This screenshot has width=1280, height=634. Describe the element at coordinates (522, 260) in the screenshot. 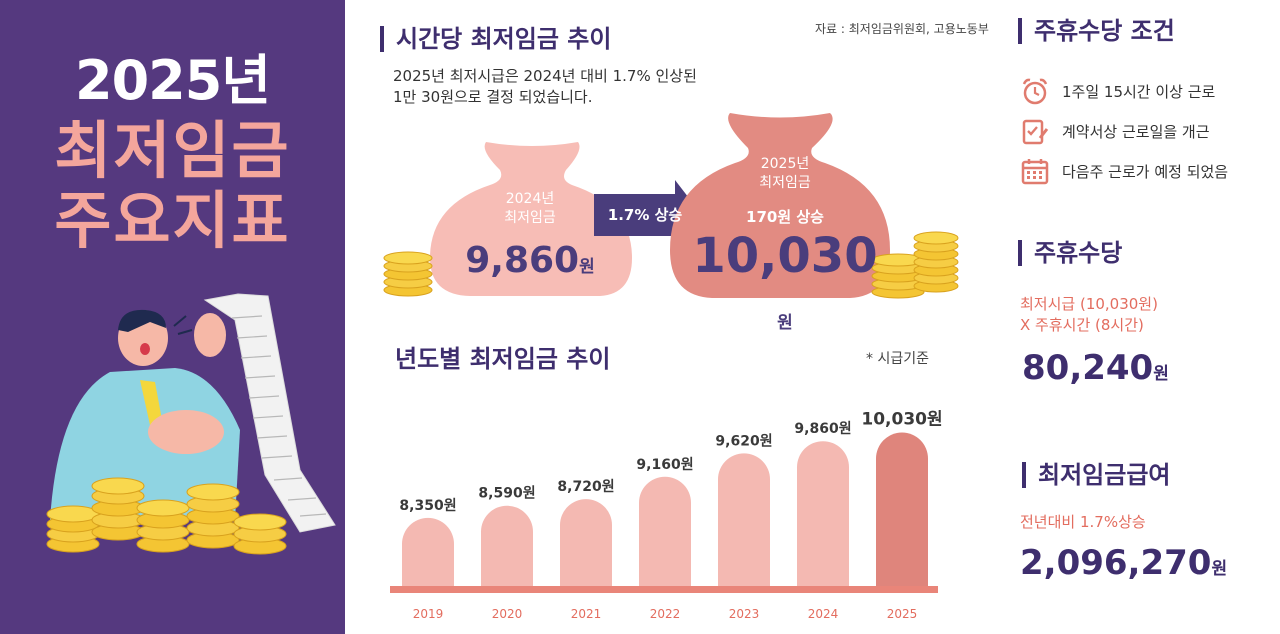

I see `bag-2024-value: 9,860` at that location.